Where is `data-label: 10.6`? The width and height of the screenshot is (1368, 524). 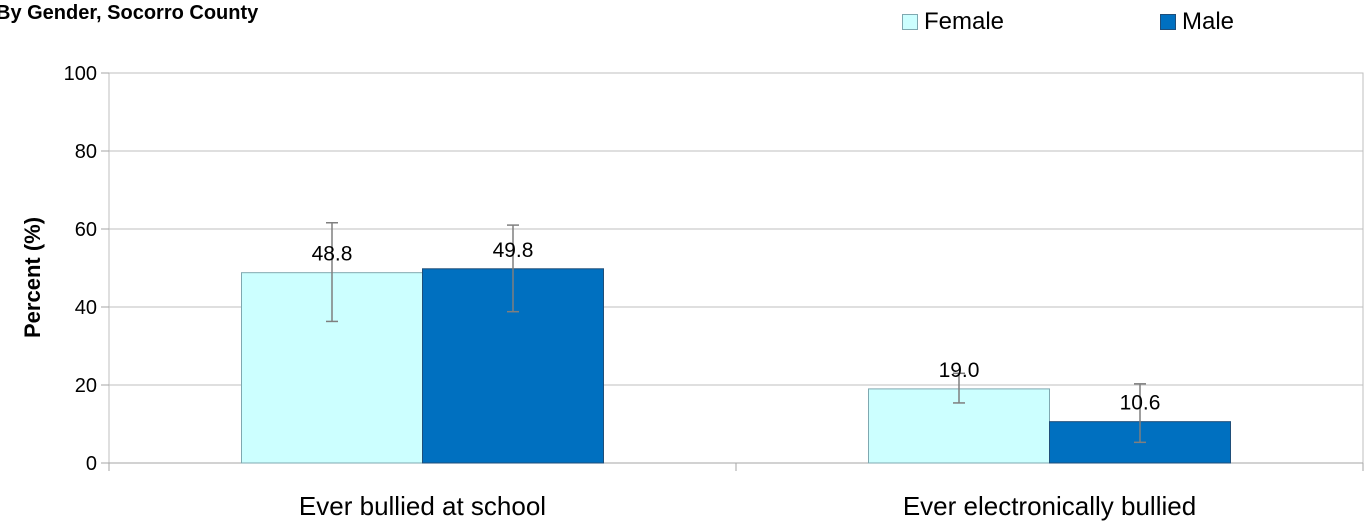 data-label: 10.6 is located at coordinates (1140, 403).